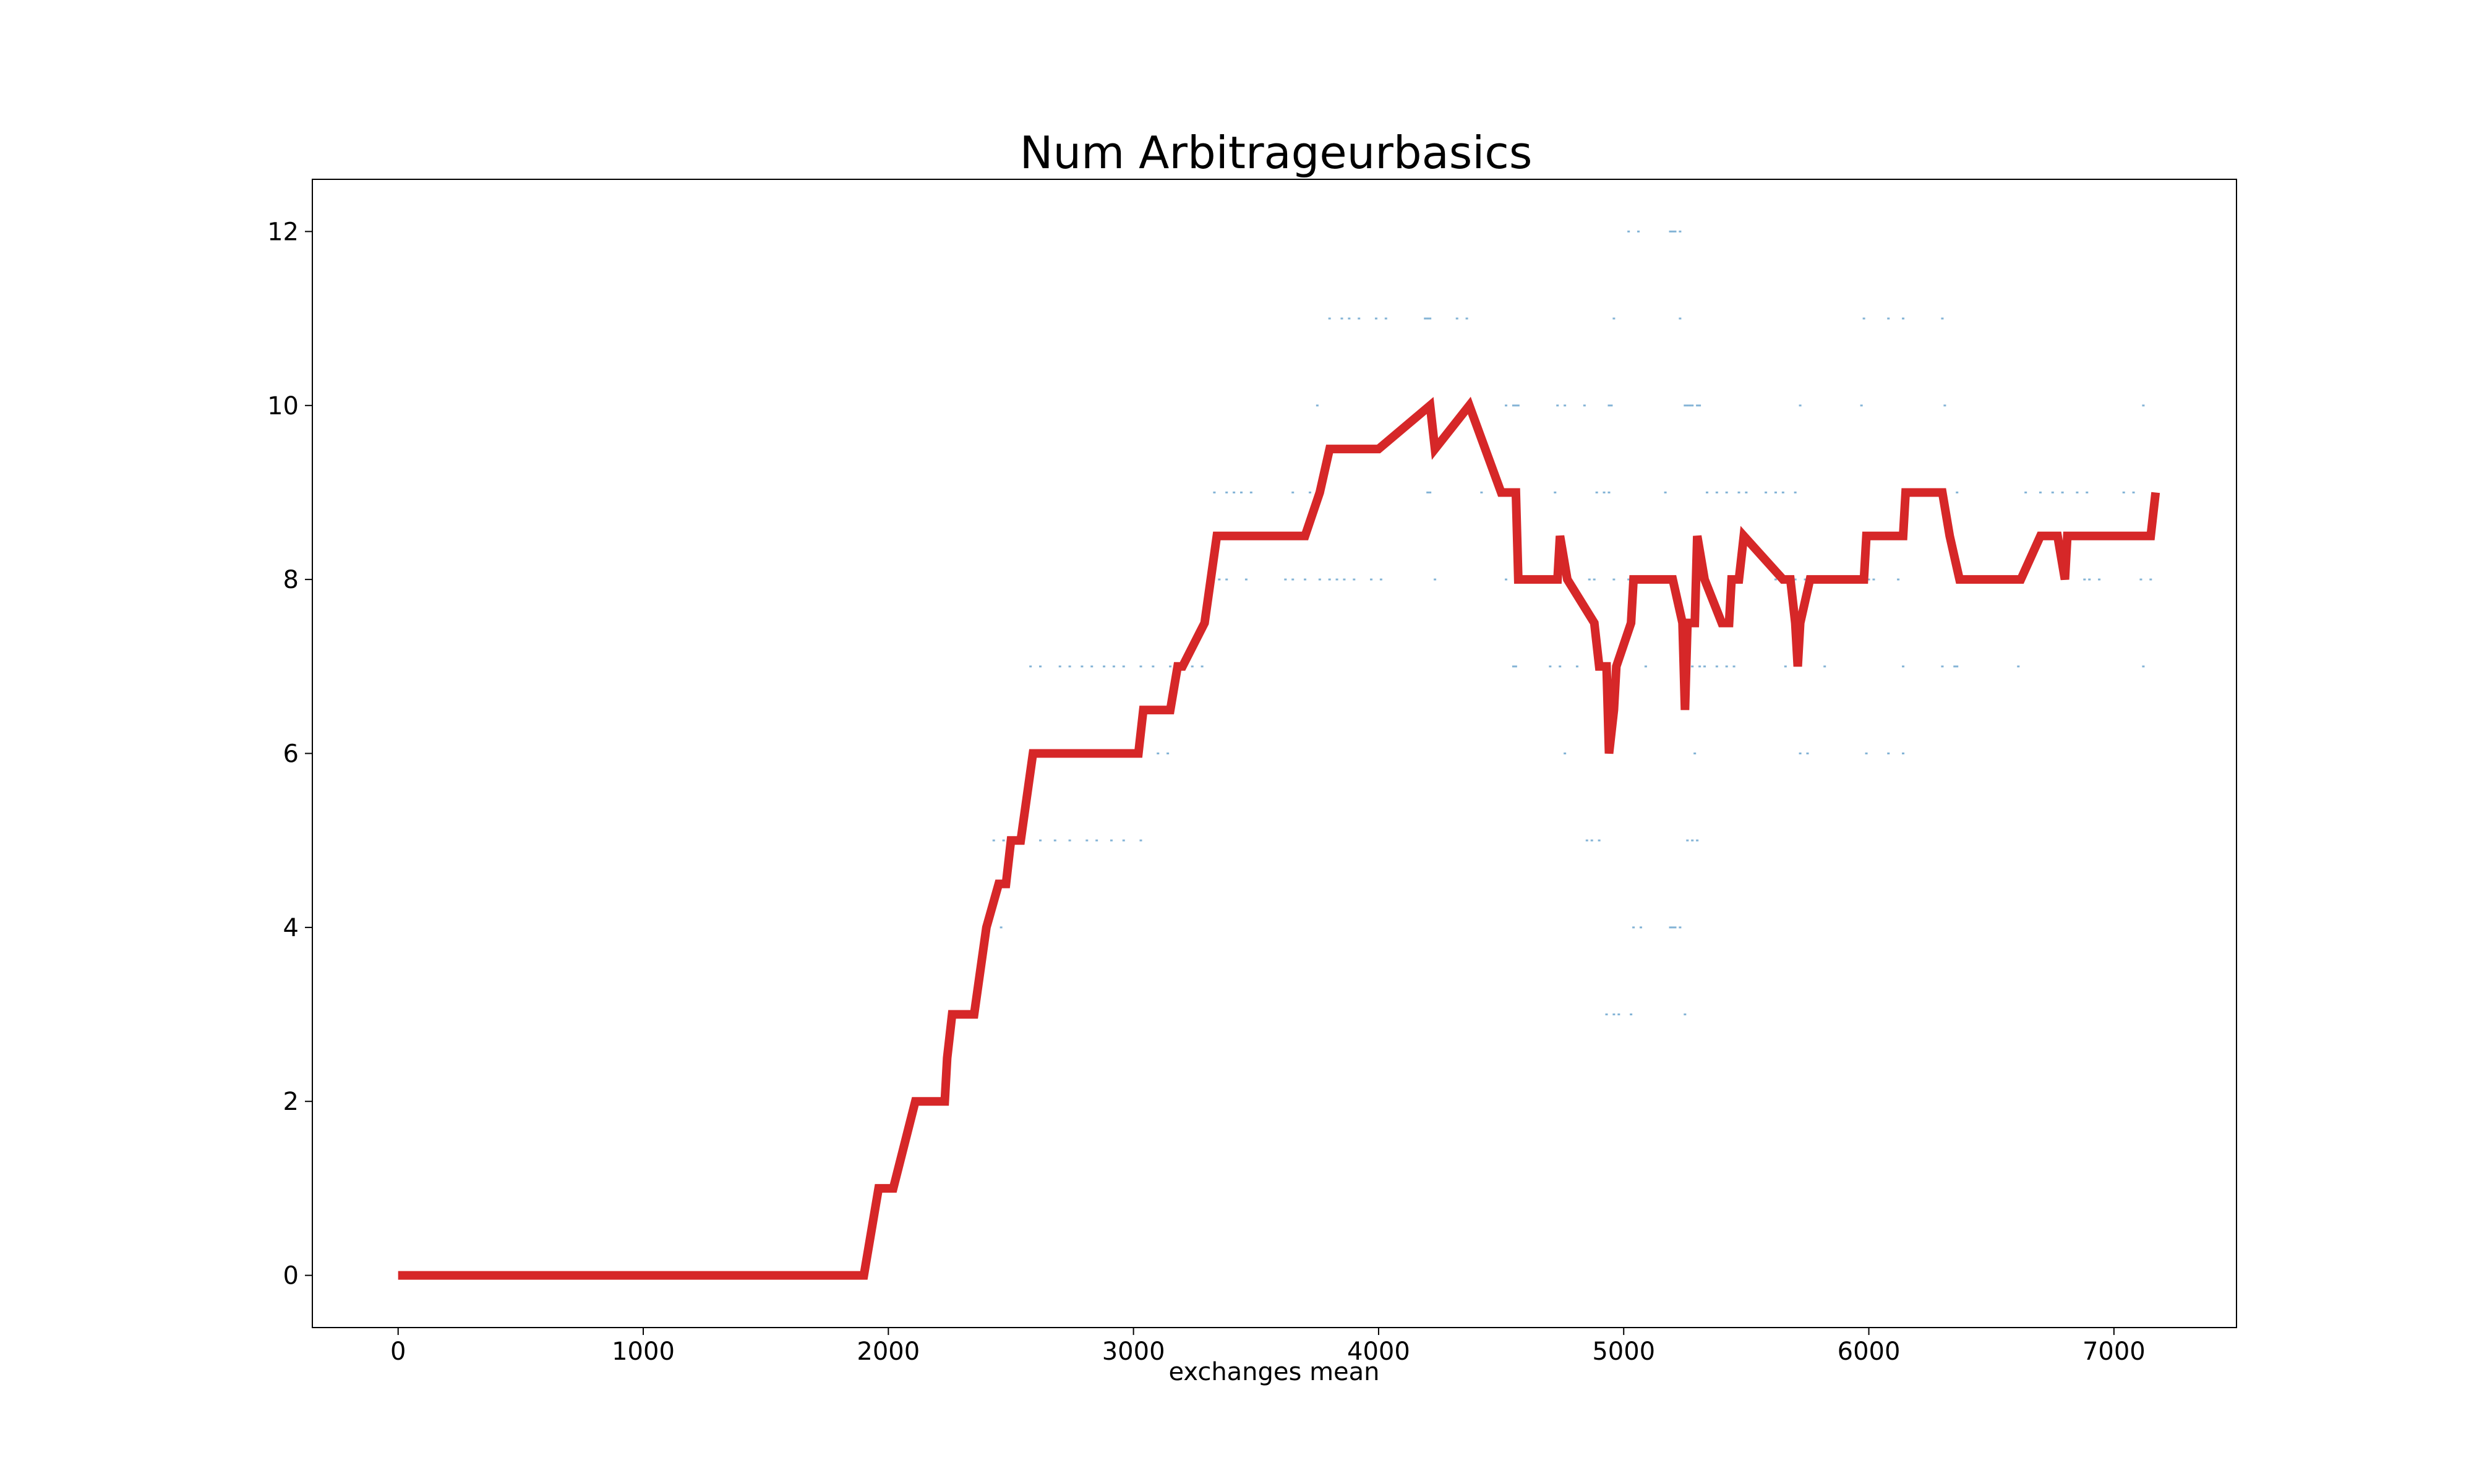  I want to click on y-tick-label: 10, so click(283, 406).